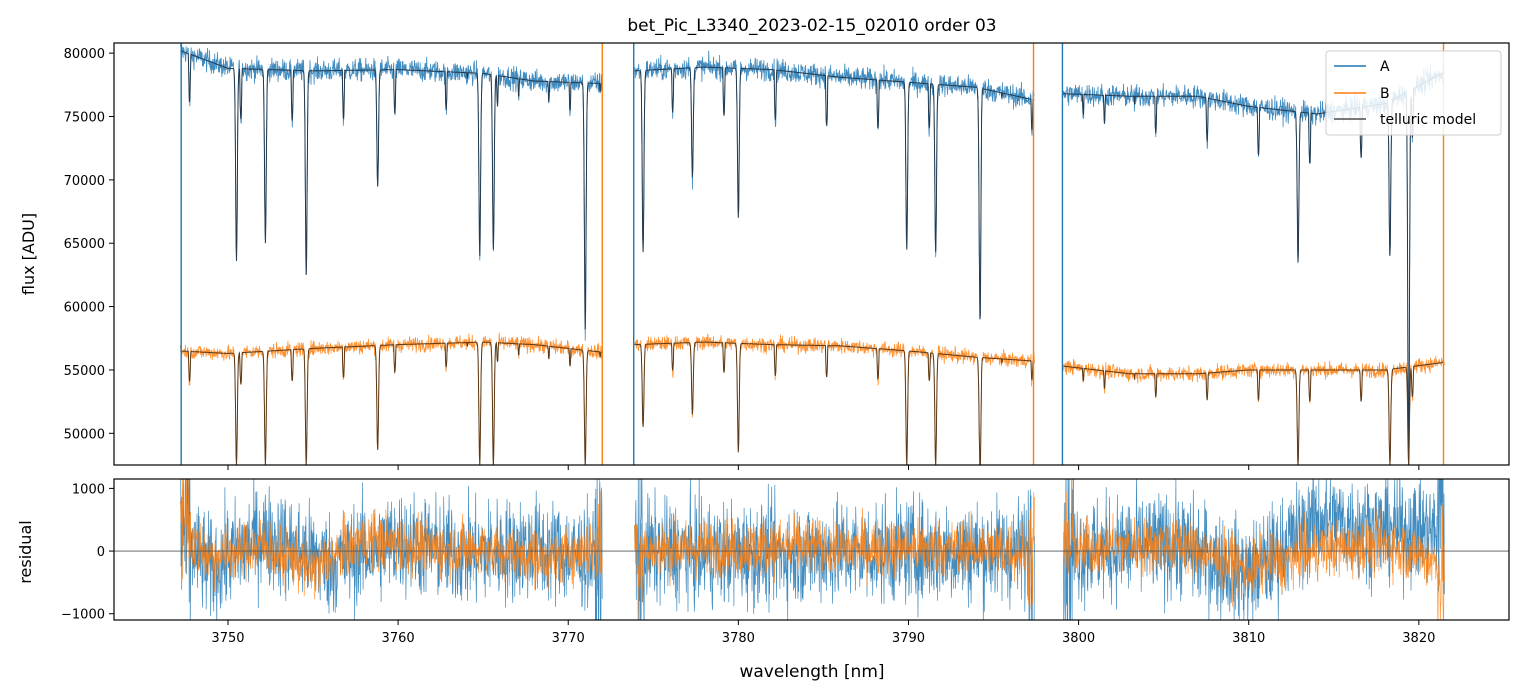 This screenshot has height=696, width=1523. I want to click on residual-x-tick-label: 3750, so click(227, 638).